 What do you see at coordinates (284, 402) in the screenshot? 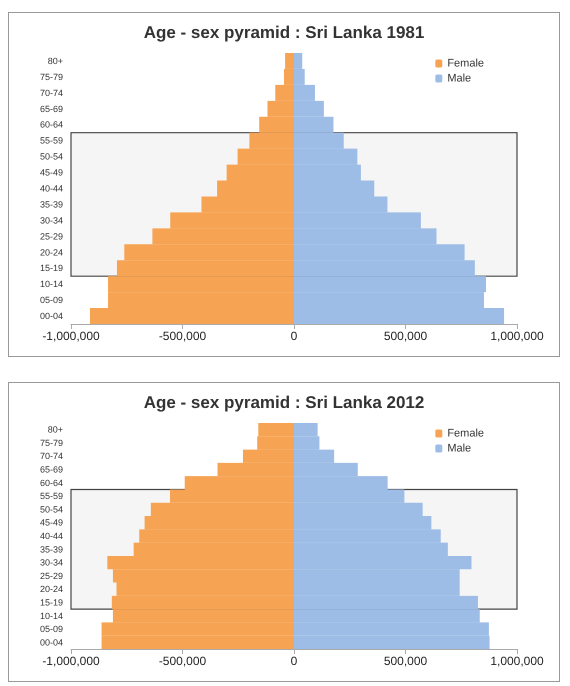
I see `chart-title: Age - sex pyramid : Sri Lanka 2012` at bounding box center [284, 402].